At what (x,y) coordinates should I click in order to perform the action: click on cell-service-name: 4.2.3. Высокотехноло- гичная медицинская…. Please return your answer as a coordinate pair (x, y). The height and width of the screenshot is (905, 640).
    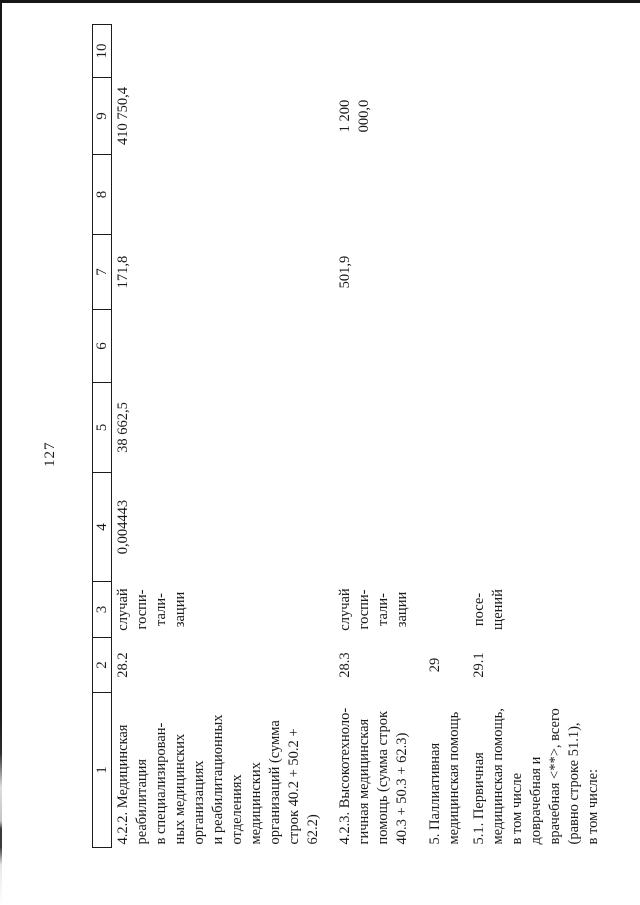
    Looking at the image, I should click on (373, 776).